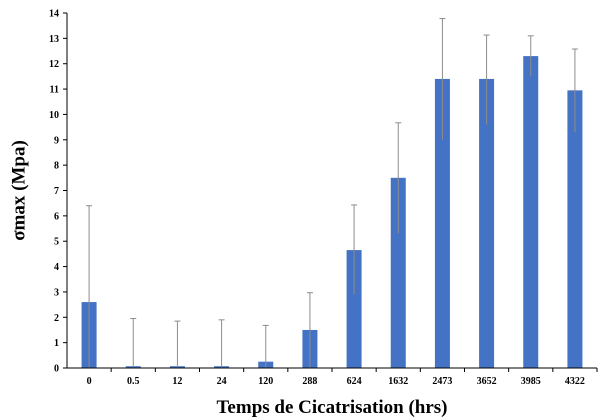 The width and height of the screenshot is (602, 419). What do you see at coordinates (56, 140) in the screenshot?
I see `y-tick-label: 9` at bounding box center [56, 140].